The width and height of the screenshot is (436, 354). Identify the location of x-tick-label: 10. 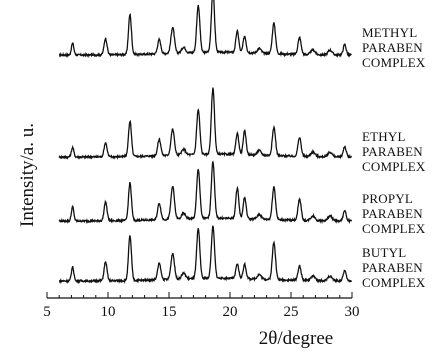
(108, 312).